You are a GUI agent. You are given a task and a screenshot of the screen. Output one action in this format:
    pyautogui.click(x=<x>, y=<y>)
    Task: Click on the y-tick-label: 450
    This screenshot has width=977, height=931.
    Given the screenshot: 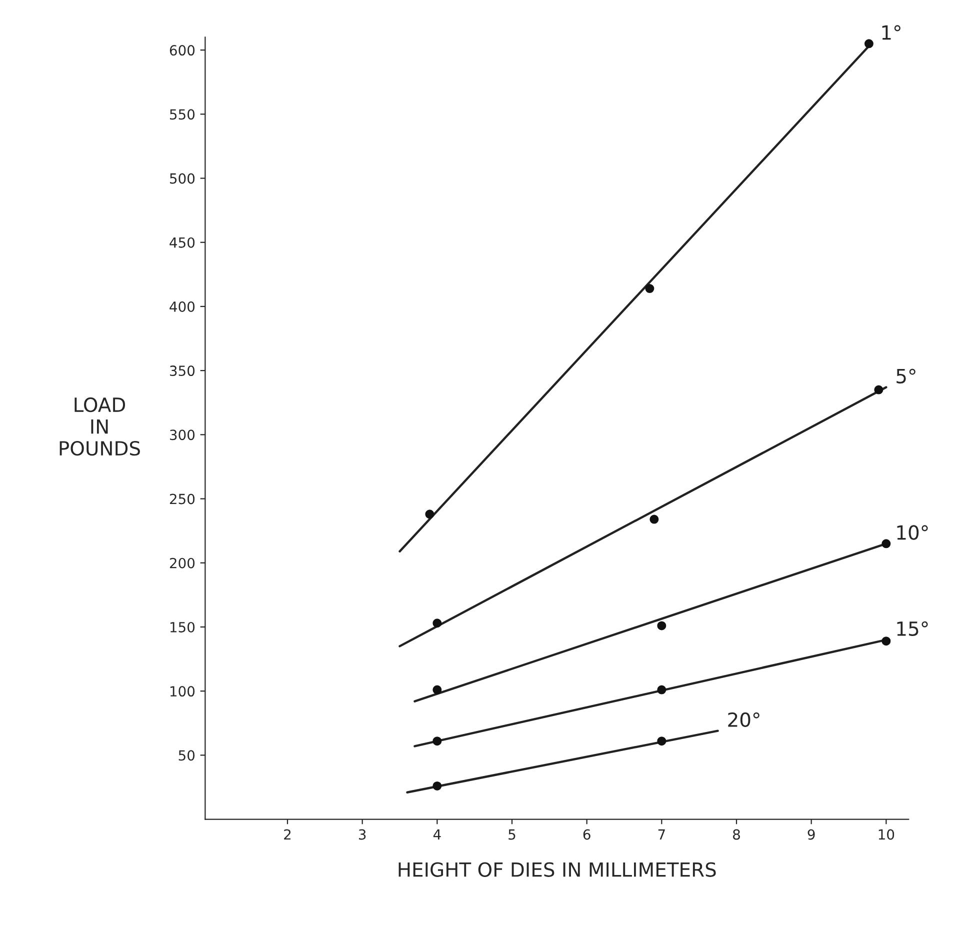 What is the action you would take?
    pyautogui.click(x=182, y=242)
    